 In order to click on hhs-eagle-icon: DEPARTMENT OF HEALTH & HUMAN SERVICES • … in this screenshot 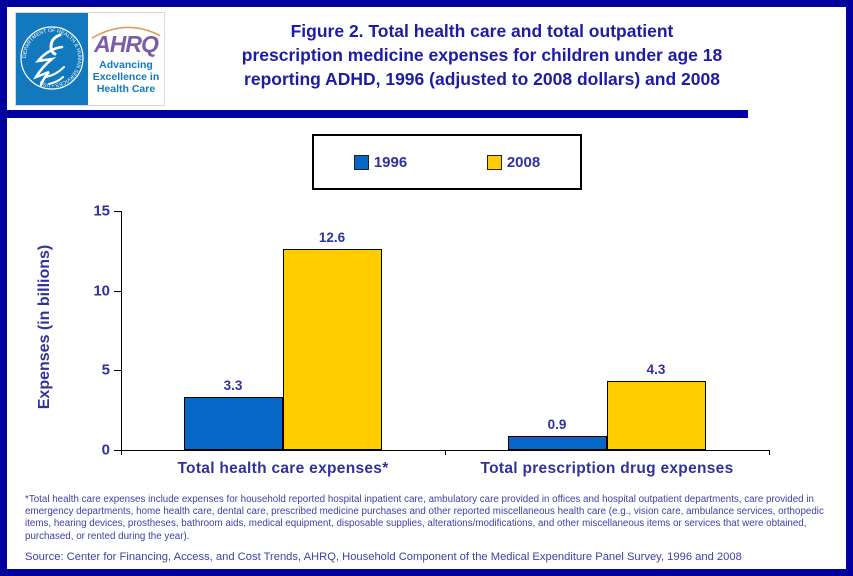, I will do `click(52, 58)`.